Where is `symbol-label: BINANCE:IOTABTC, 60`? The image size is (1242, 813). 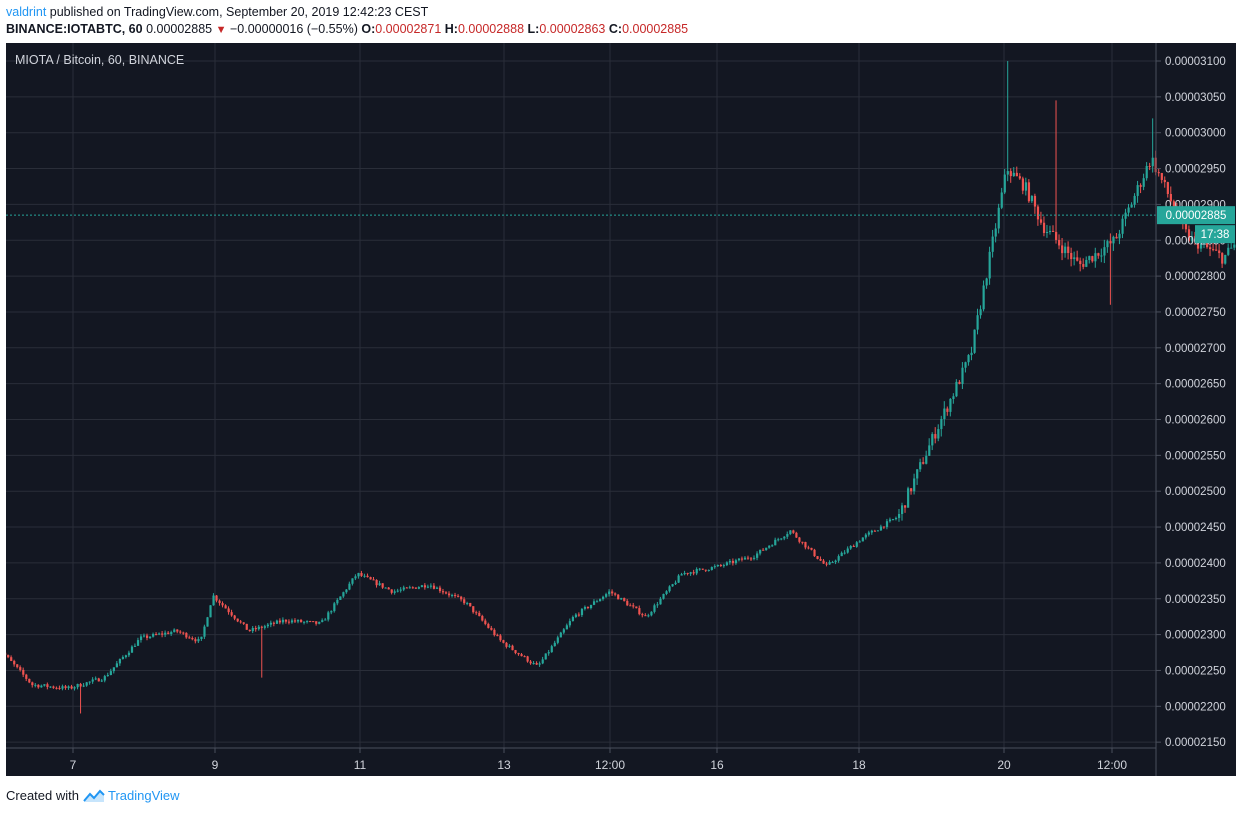
symbol-label: BINANCE:IOTABTC, 60 is located at coordinates (74, 29).